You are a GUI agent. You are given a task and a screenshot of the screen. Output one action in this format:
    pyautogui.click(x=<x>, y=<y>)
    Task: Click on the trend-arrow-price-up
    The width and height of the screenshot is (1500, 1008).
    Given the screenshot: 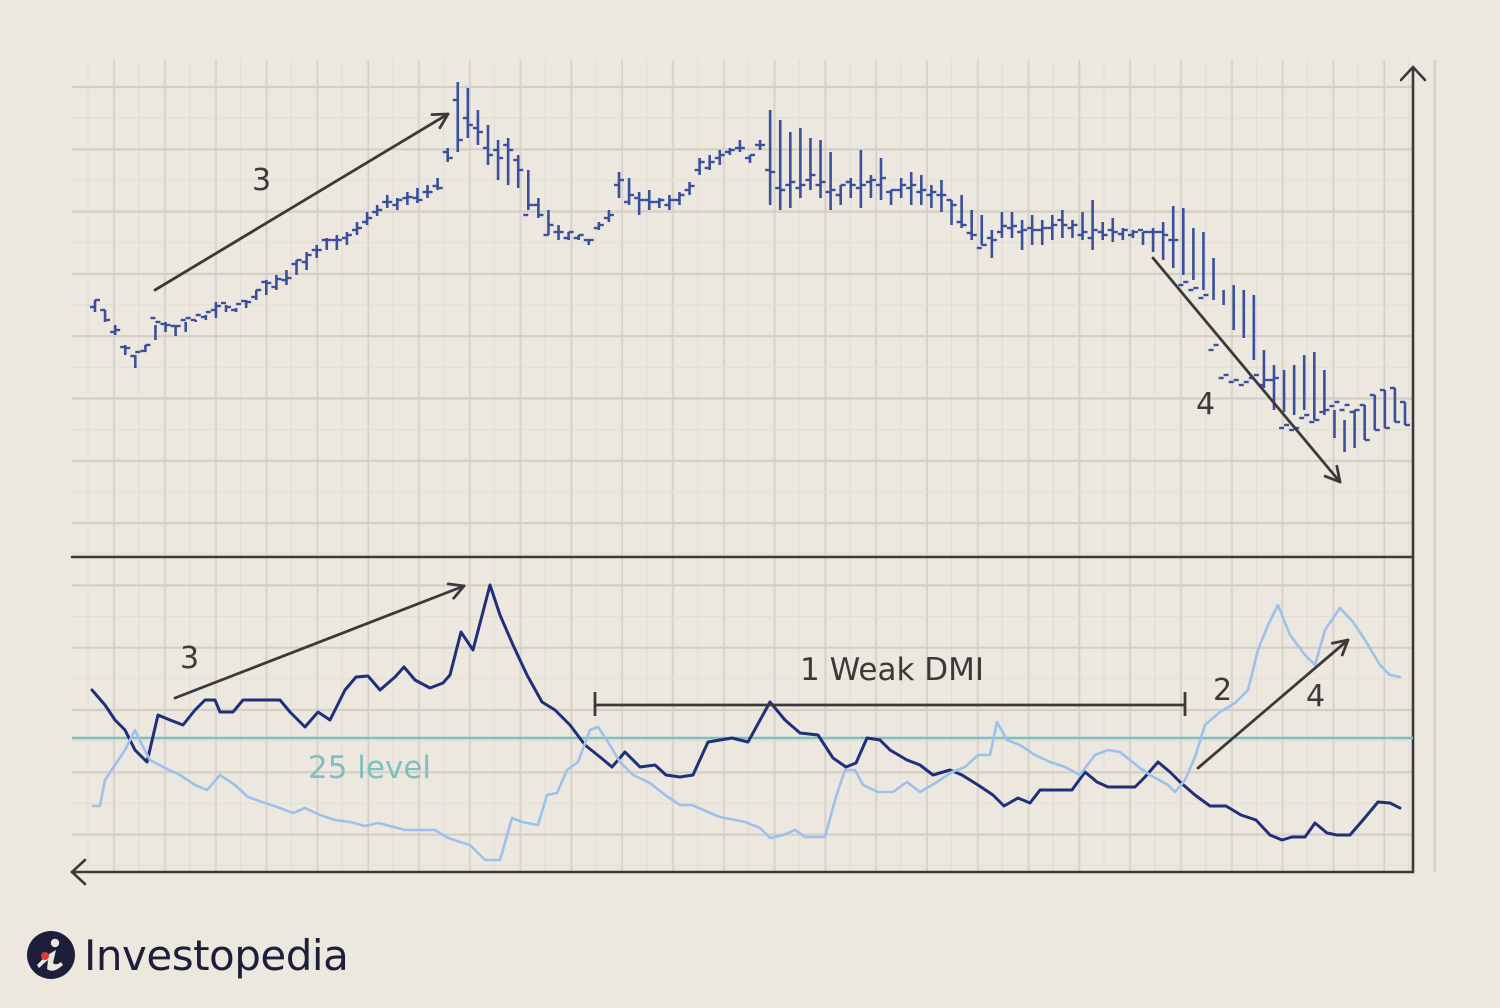 What is the action you would take?
    pyautogui.click(x=301, y=202)
    